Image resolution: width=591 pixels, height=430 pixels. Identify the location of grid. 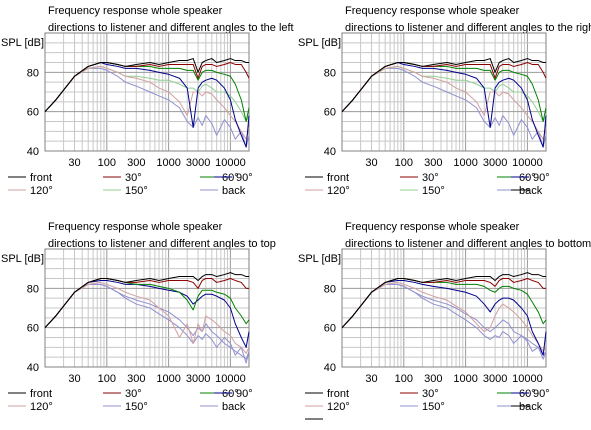
(444, 92).